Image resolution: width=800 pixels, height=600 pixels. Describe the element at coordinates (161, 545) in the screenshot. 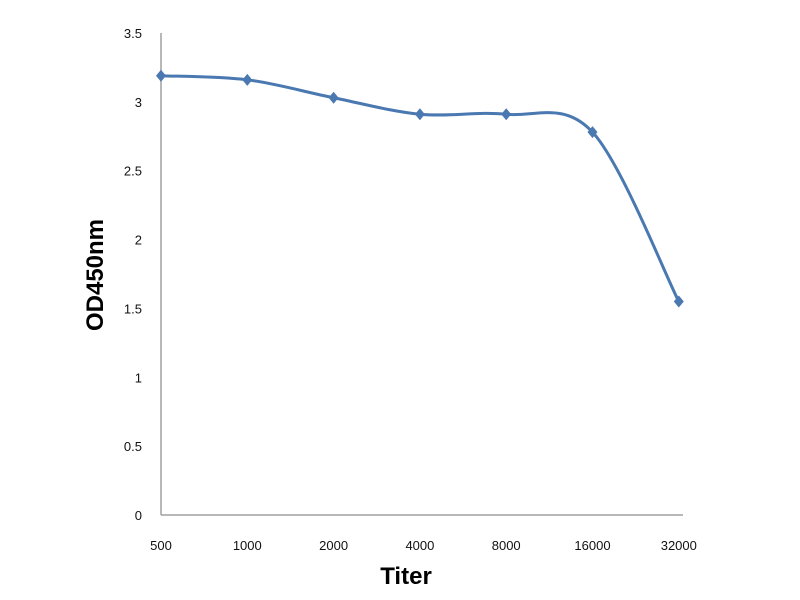

I see `x-tick-label: 500` at that location.